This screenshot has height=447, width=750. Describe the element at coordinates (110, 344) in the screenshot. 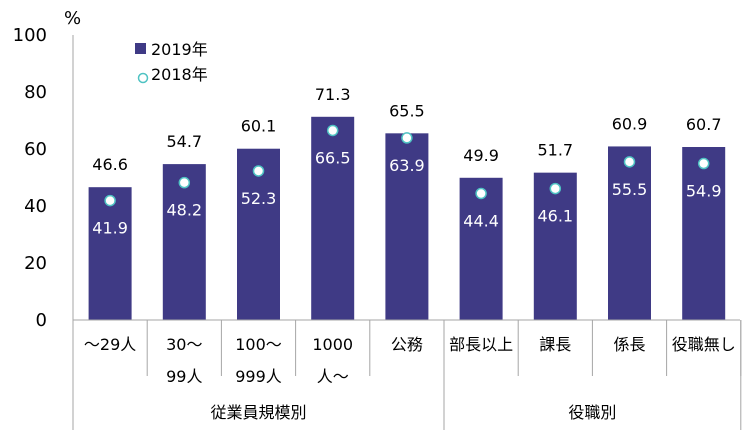

I see `category-label: ～29人` at that location.